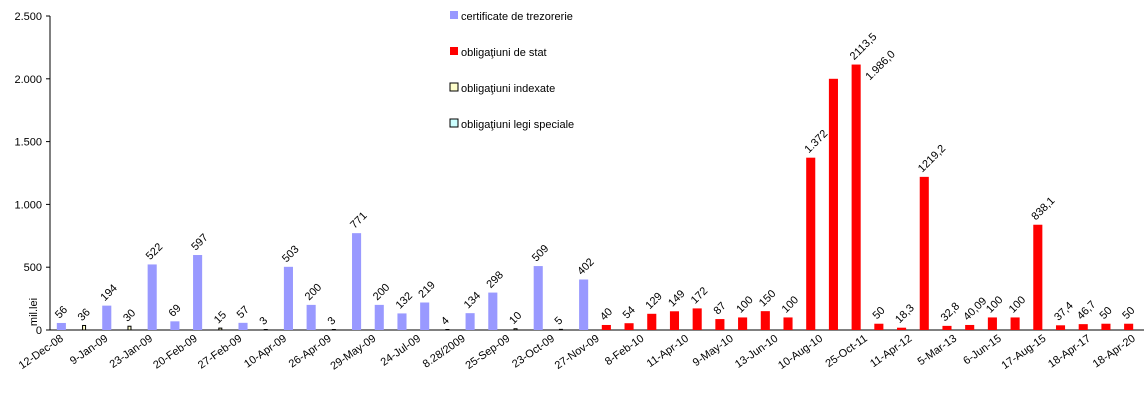 This screenshot has height=396, width=1144. I want to click on x-tick-label: 20-Feb-09, so click(175, 352).